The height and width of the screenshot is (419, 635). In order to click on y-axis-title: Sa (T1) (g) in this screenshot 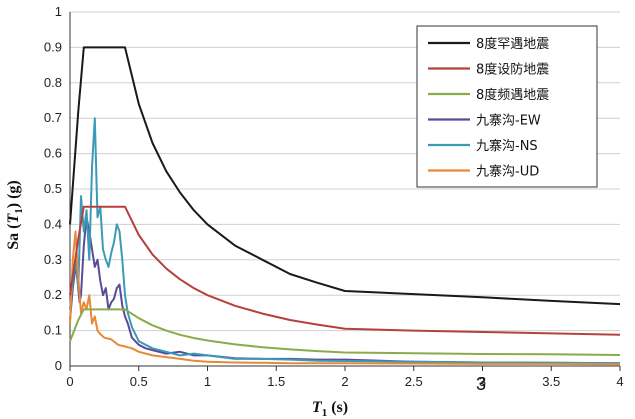, I will do `click(15, 215)`.